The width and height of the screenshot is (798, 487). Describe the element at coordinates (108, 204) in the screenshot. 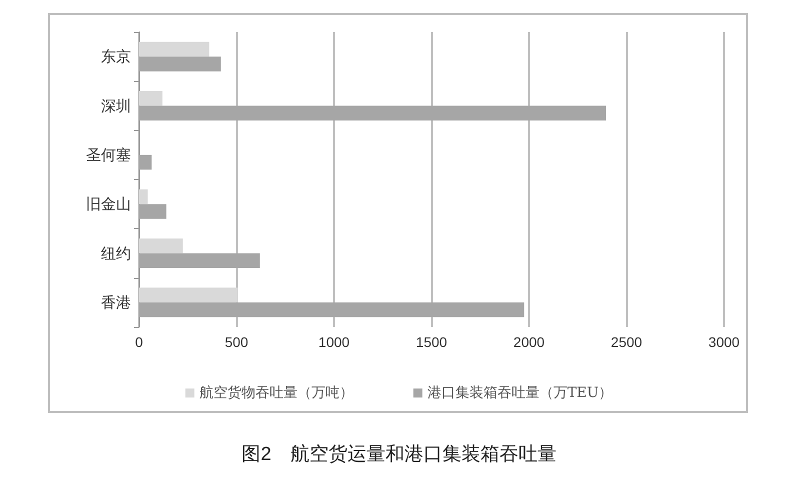

I see `y-tick-label: 旧金山` at that location.